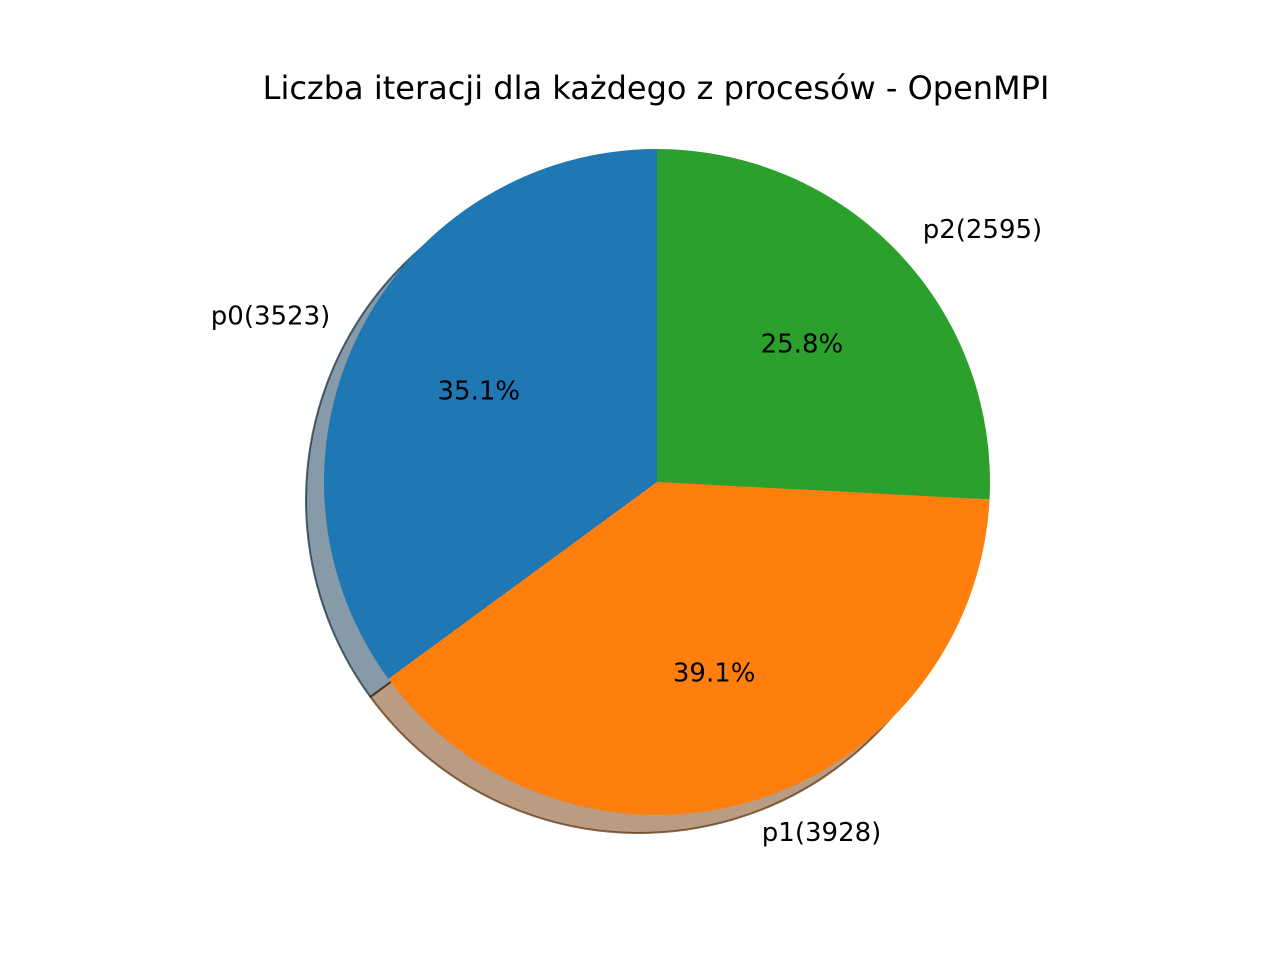  I want to click on pie-slice-percent-0: 35.1%, so click(478, 392).